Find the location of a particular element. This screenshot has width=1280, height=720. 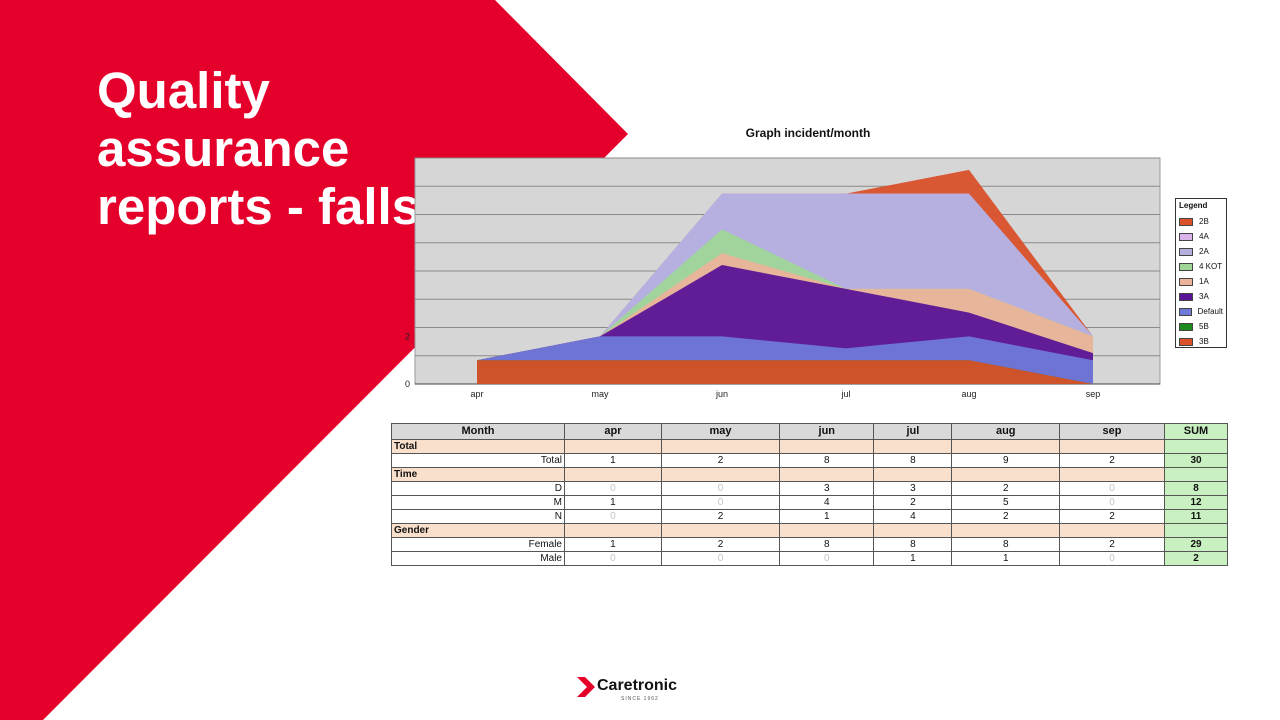

chart-legend: Legend 2B 4A 2A 4 KOT 1A 3A Default 5B 3B is located at coordinates (1201, 273).